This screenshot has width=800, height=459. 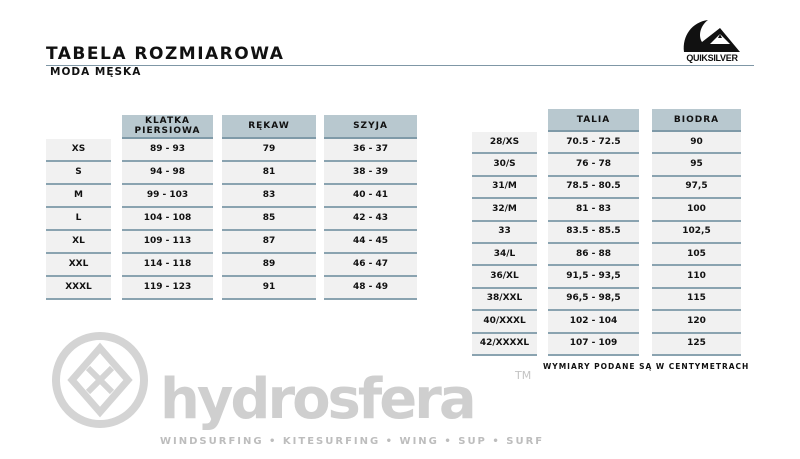 I want to click on size-label: S, so click(x=78, y=173).